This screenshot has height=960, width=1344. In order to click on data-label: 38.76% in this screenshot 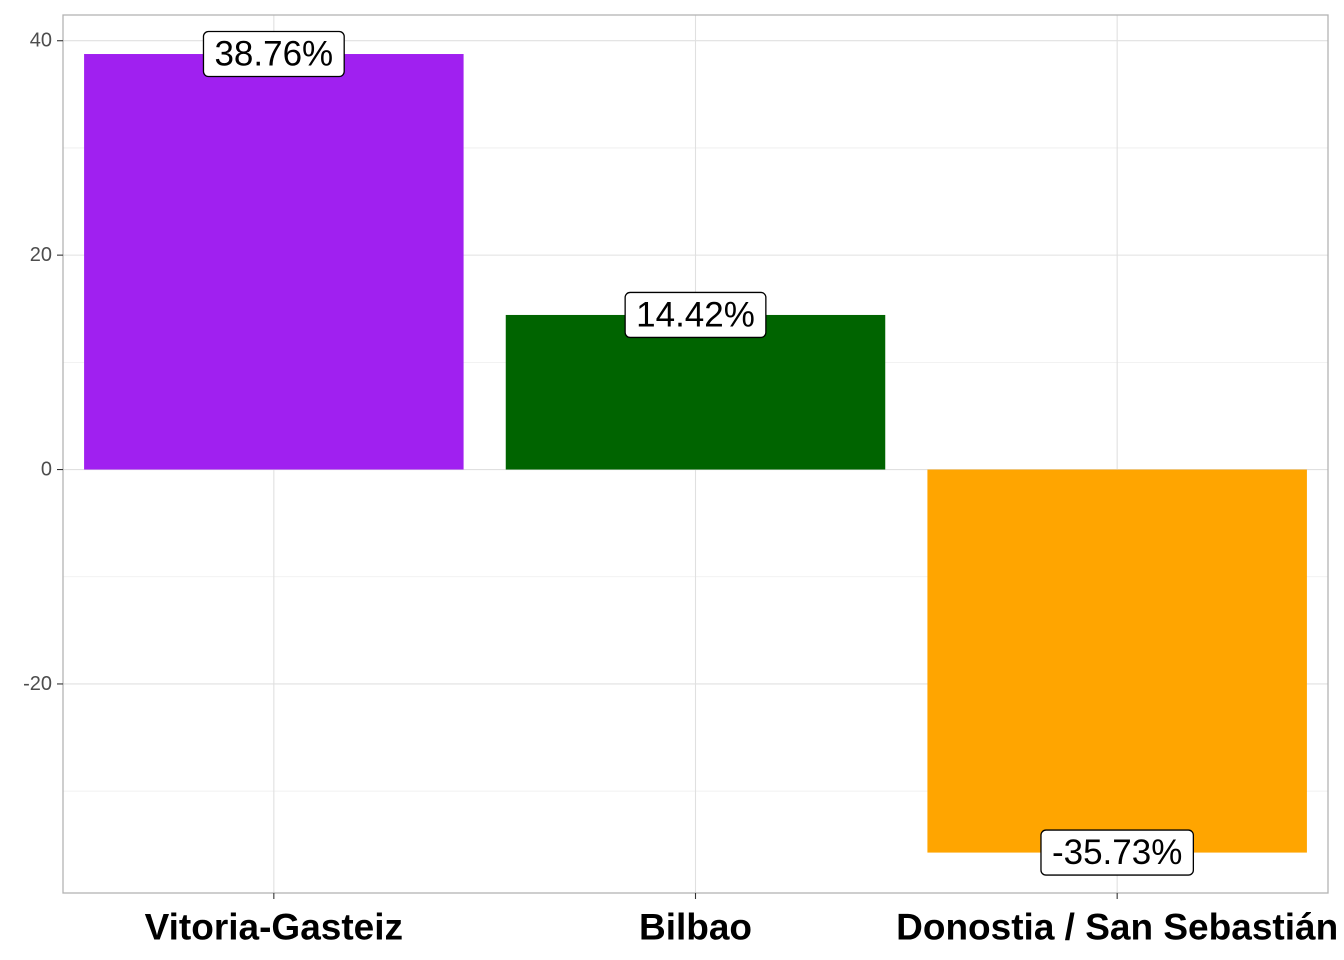, I will do `click(273, 54)`.